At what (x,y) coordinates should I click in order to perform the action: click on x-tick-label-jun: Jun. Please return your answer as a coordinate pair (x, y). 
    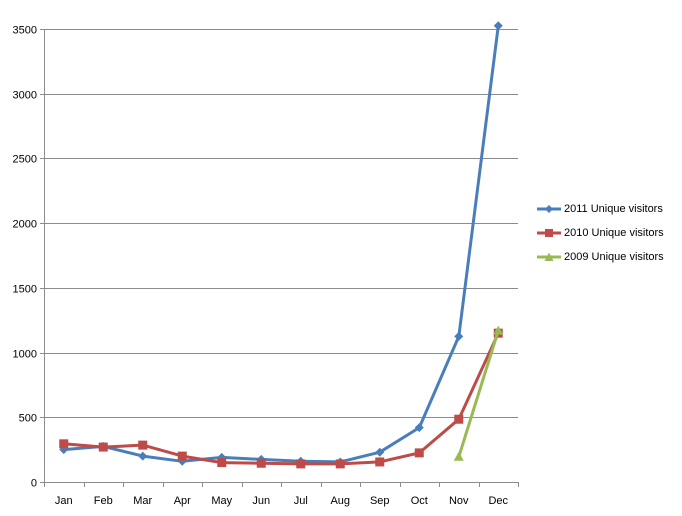
    Looking at the image, I should click on (261, 501).